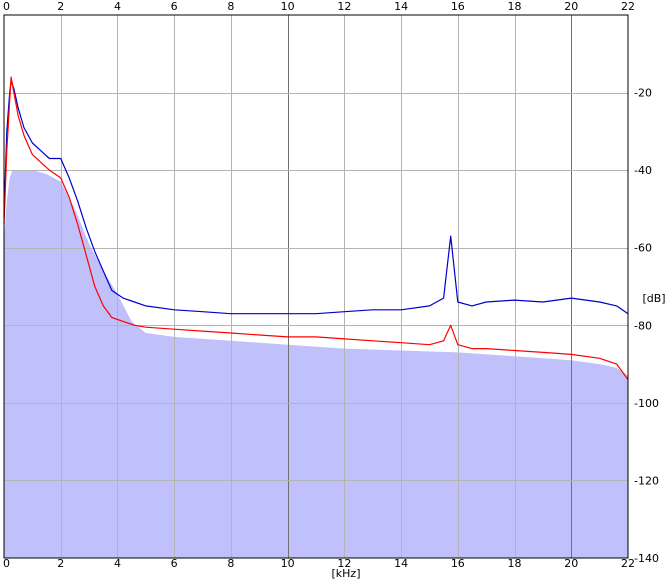 The width and height of the screenshot is (665, 579). I want to click on x-tick-label-bottom: 14, so click(401, 563).